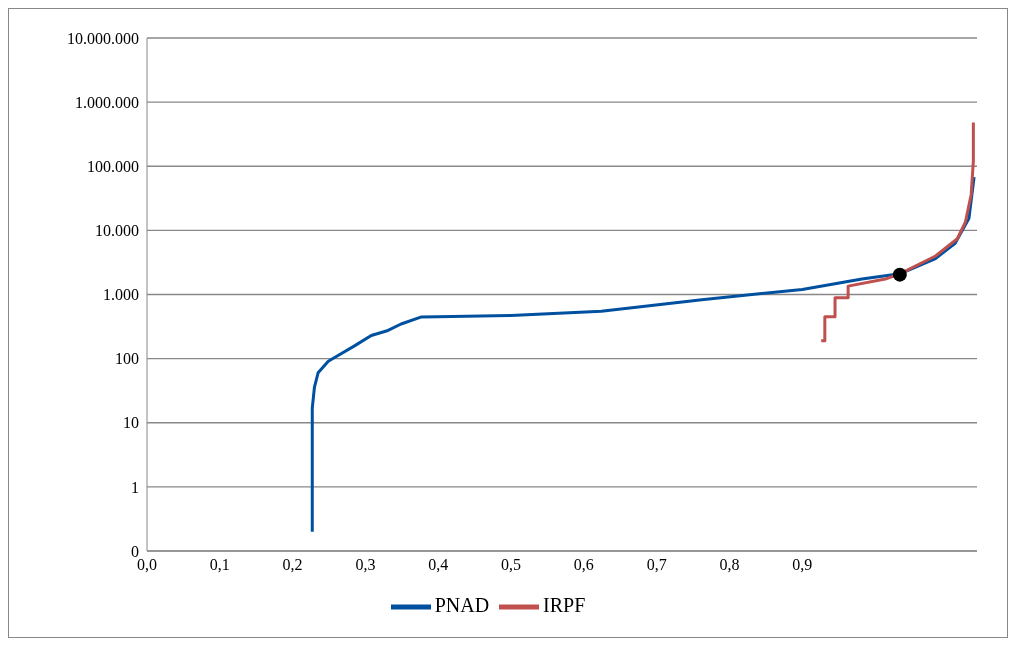  What do you see at coordinates (583, 565) in the screenshot?
I see `x-tick-label: 0,6` at bounding box center [583, 565].